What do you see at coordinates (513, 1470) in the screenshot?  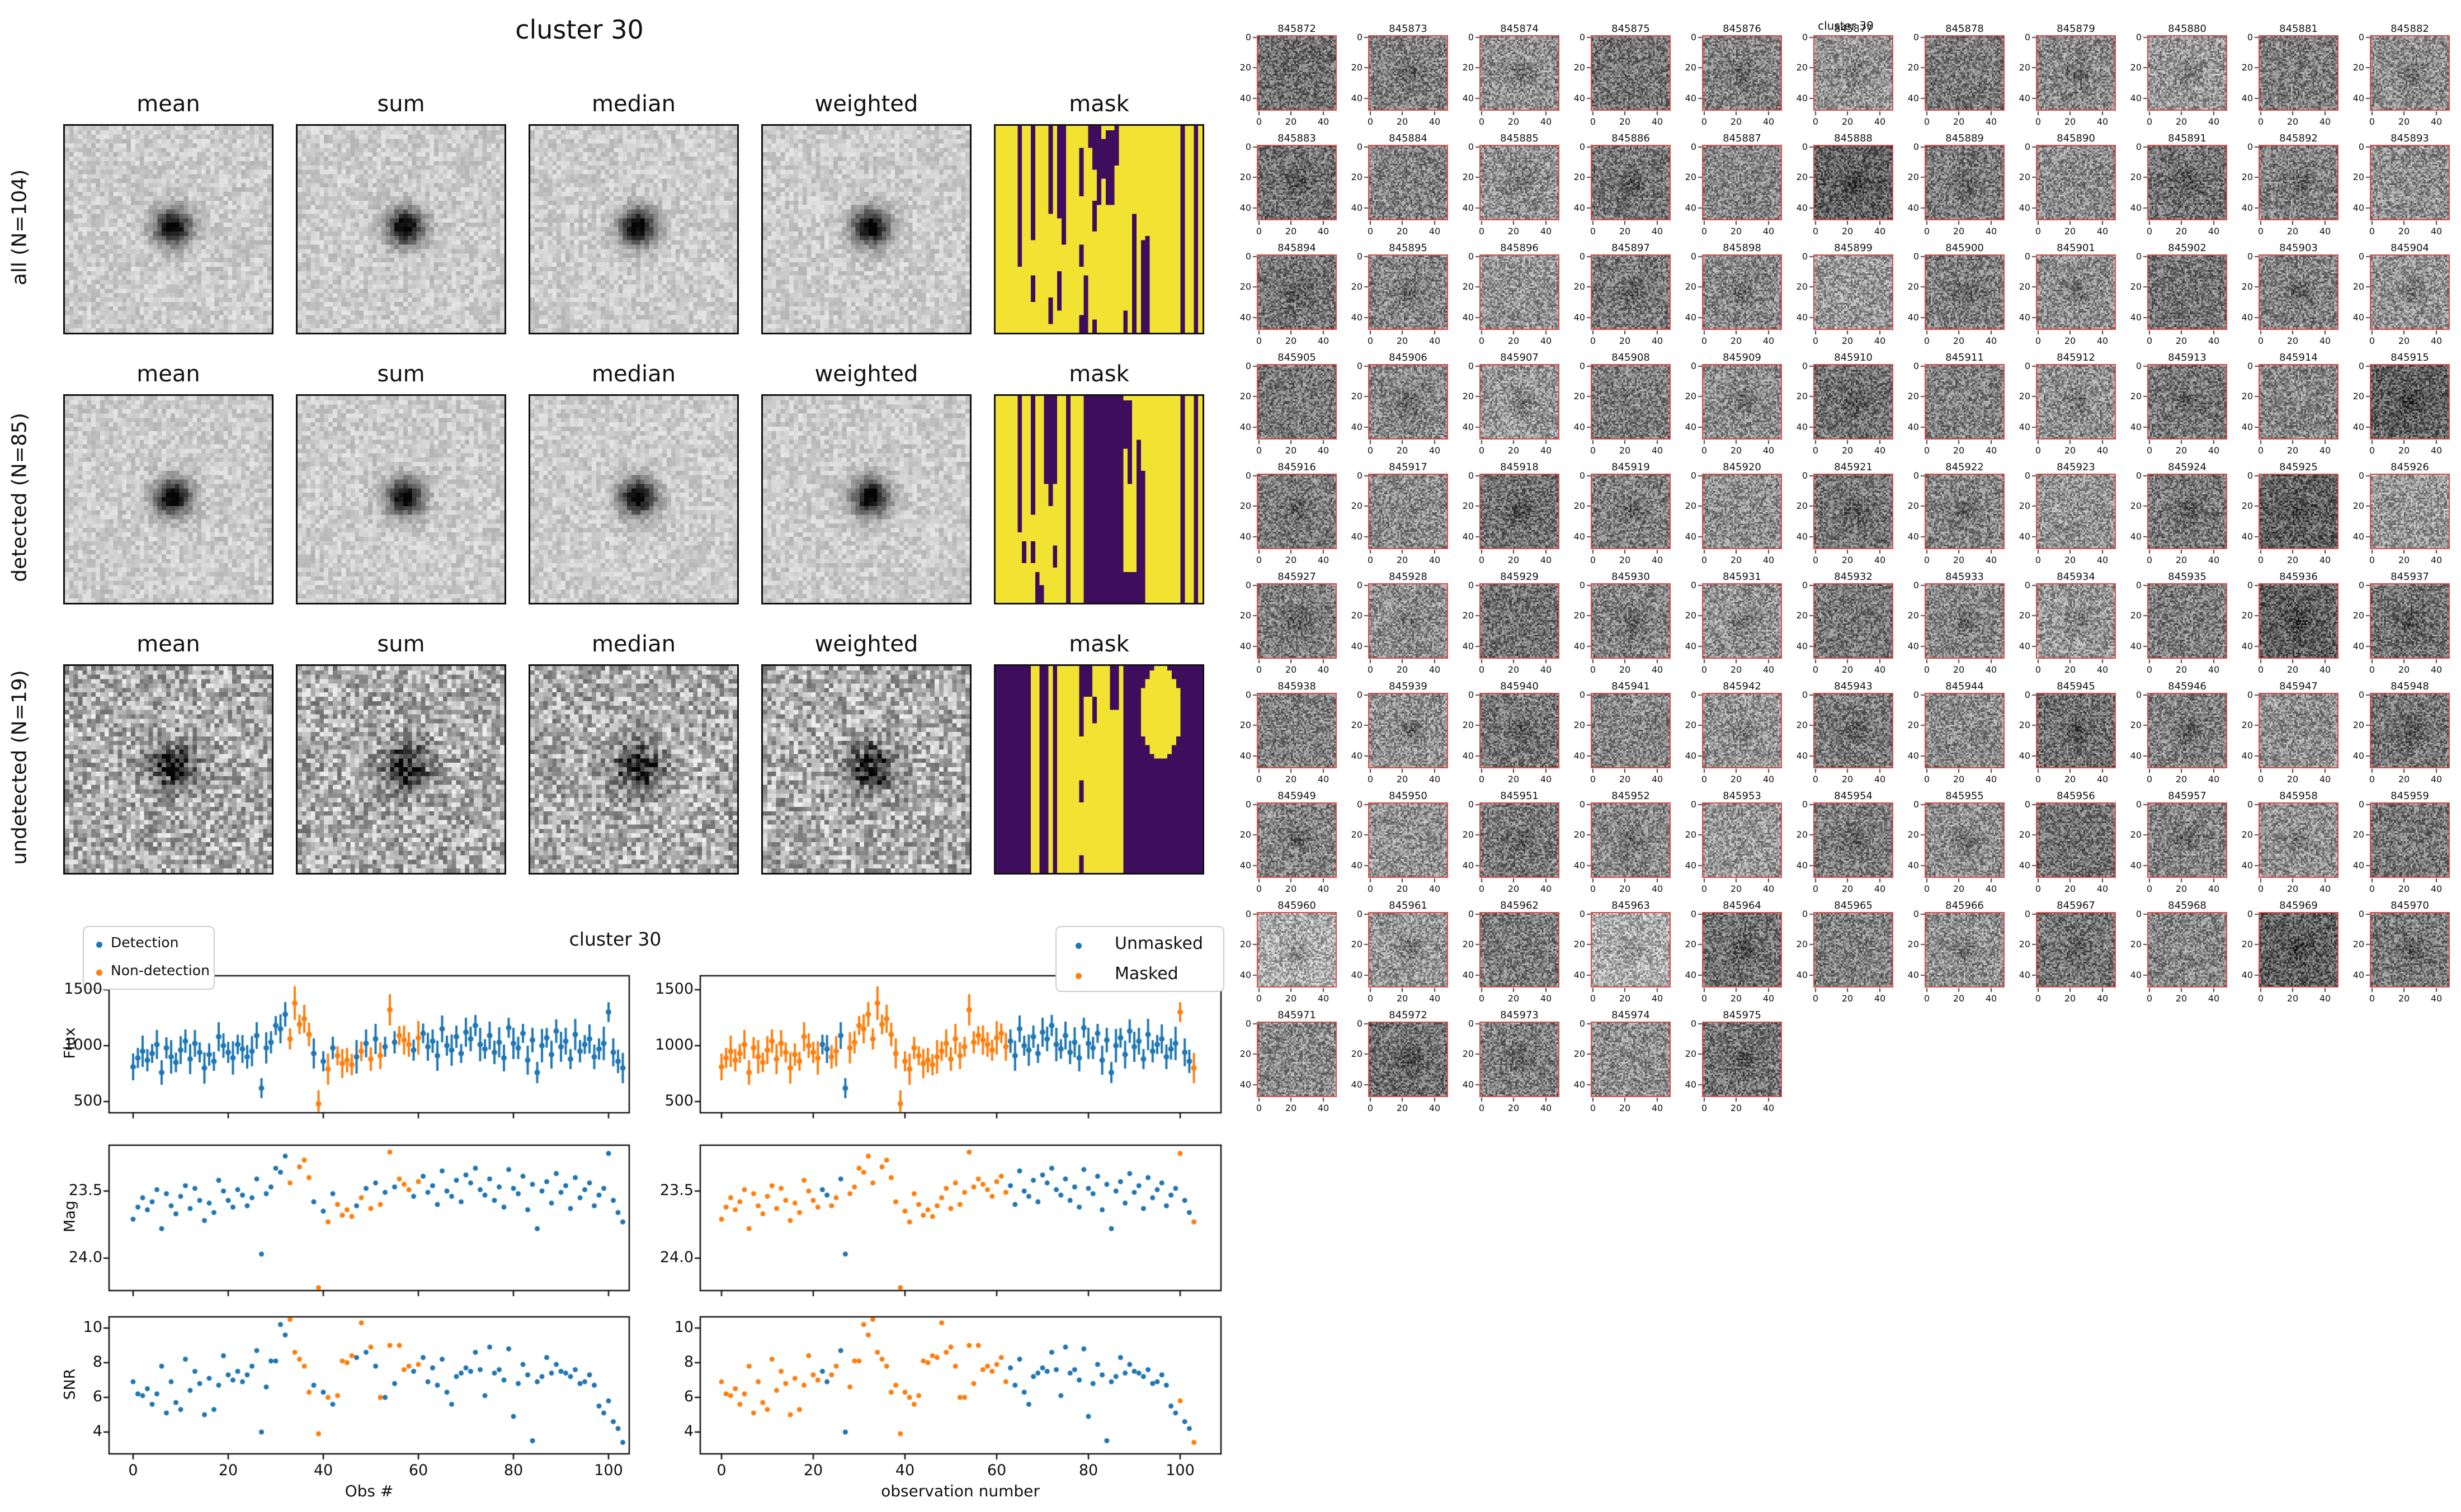 I see `xtick-label: 80` at bounding box center [513, 1470].